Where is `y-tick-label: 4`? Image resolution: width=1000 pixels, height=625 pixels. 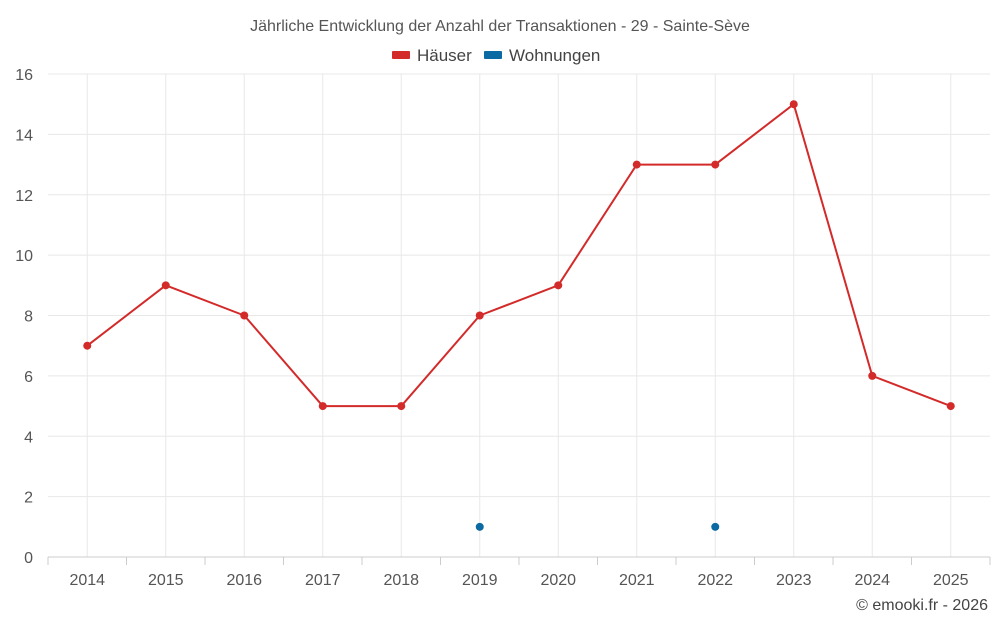 y-tick-label: 4 is located at coordinates (28, 437).